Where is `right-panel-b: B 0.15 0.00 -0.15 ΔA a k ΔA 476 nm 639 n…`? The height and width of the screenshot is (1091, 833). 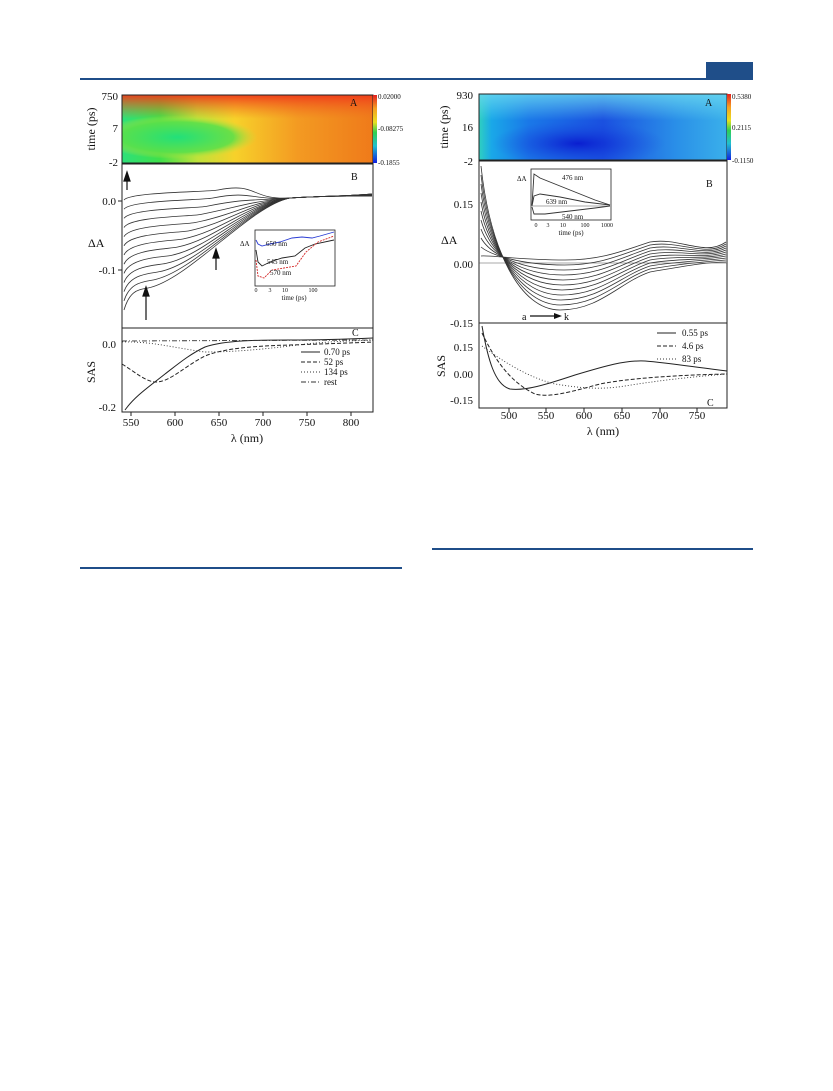
right-panel-b: B 0.15 0.00 -0.15 ΔA a k ΔA 476 nm 639 n… is located at coordinates (584, 245).